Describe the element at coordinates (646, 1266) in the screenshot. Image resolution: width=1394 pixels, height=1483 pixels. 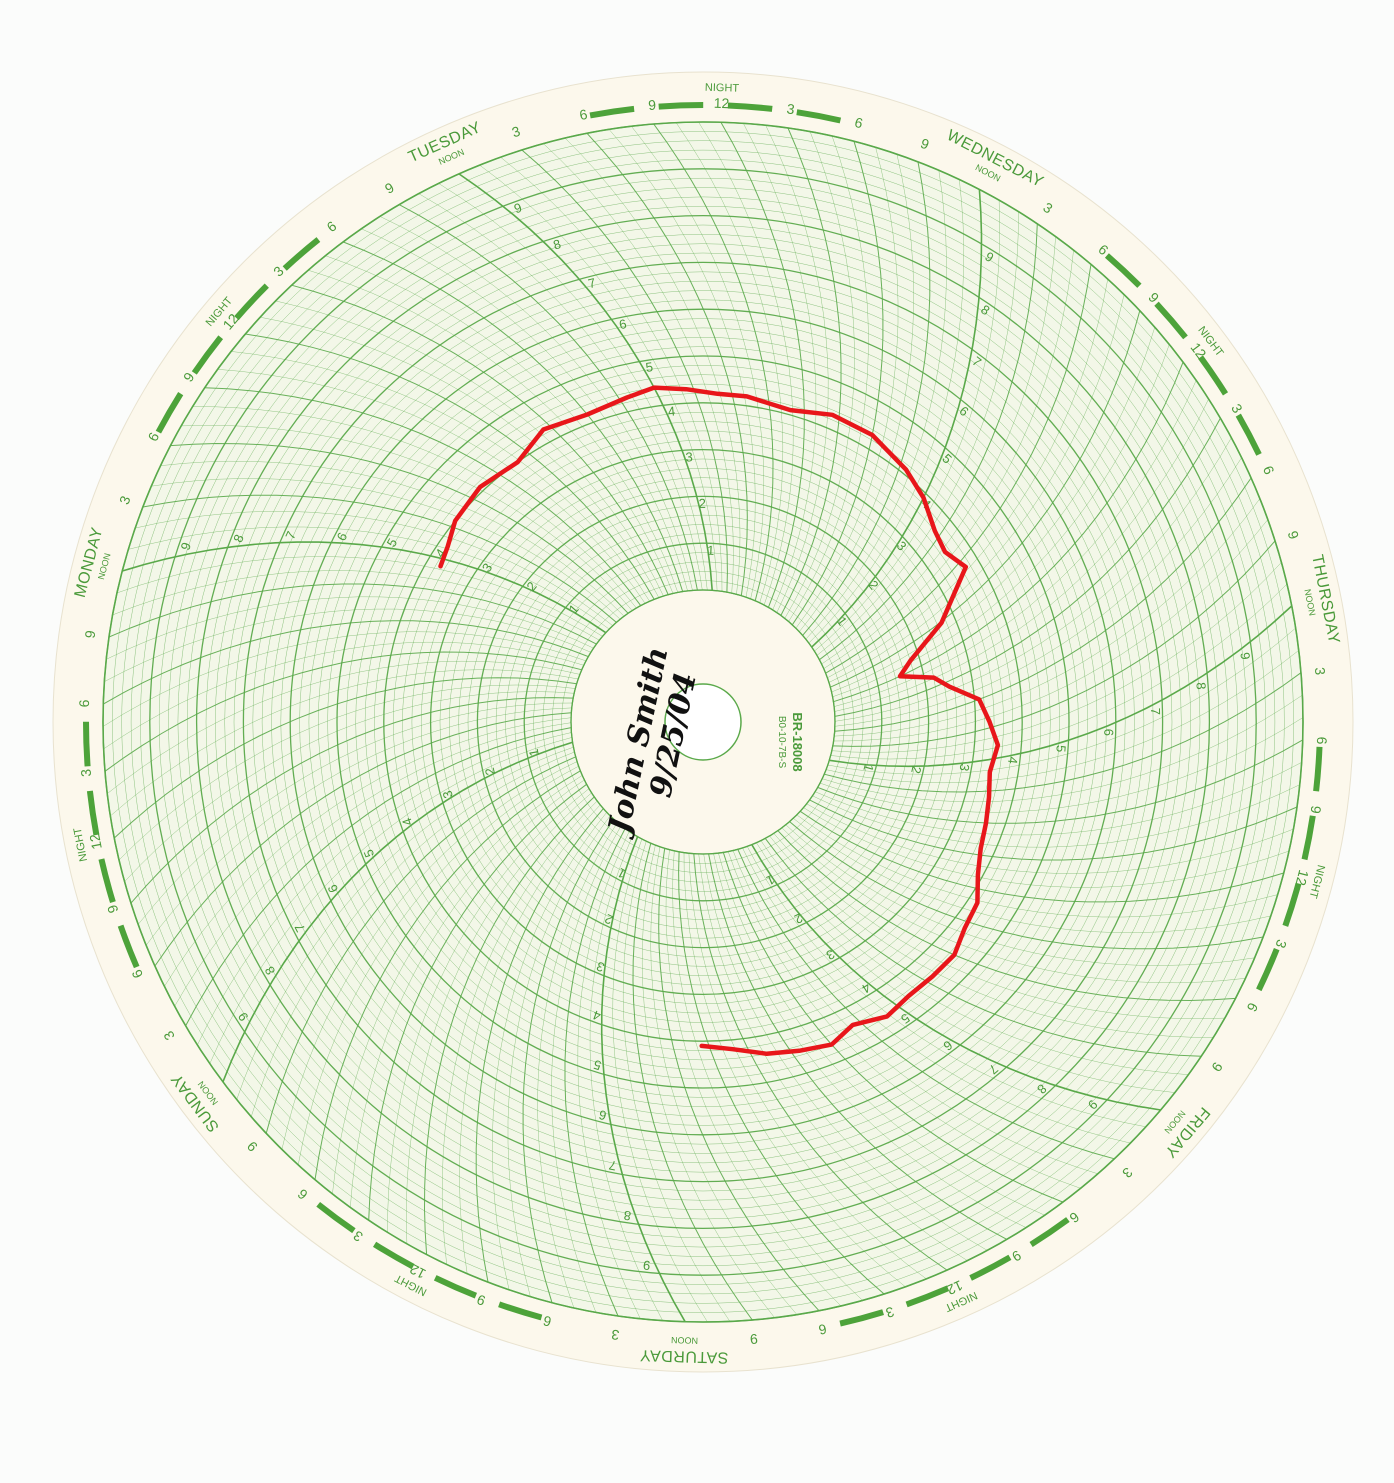
I see `scale-label: 9` at that location.